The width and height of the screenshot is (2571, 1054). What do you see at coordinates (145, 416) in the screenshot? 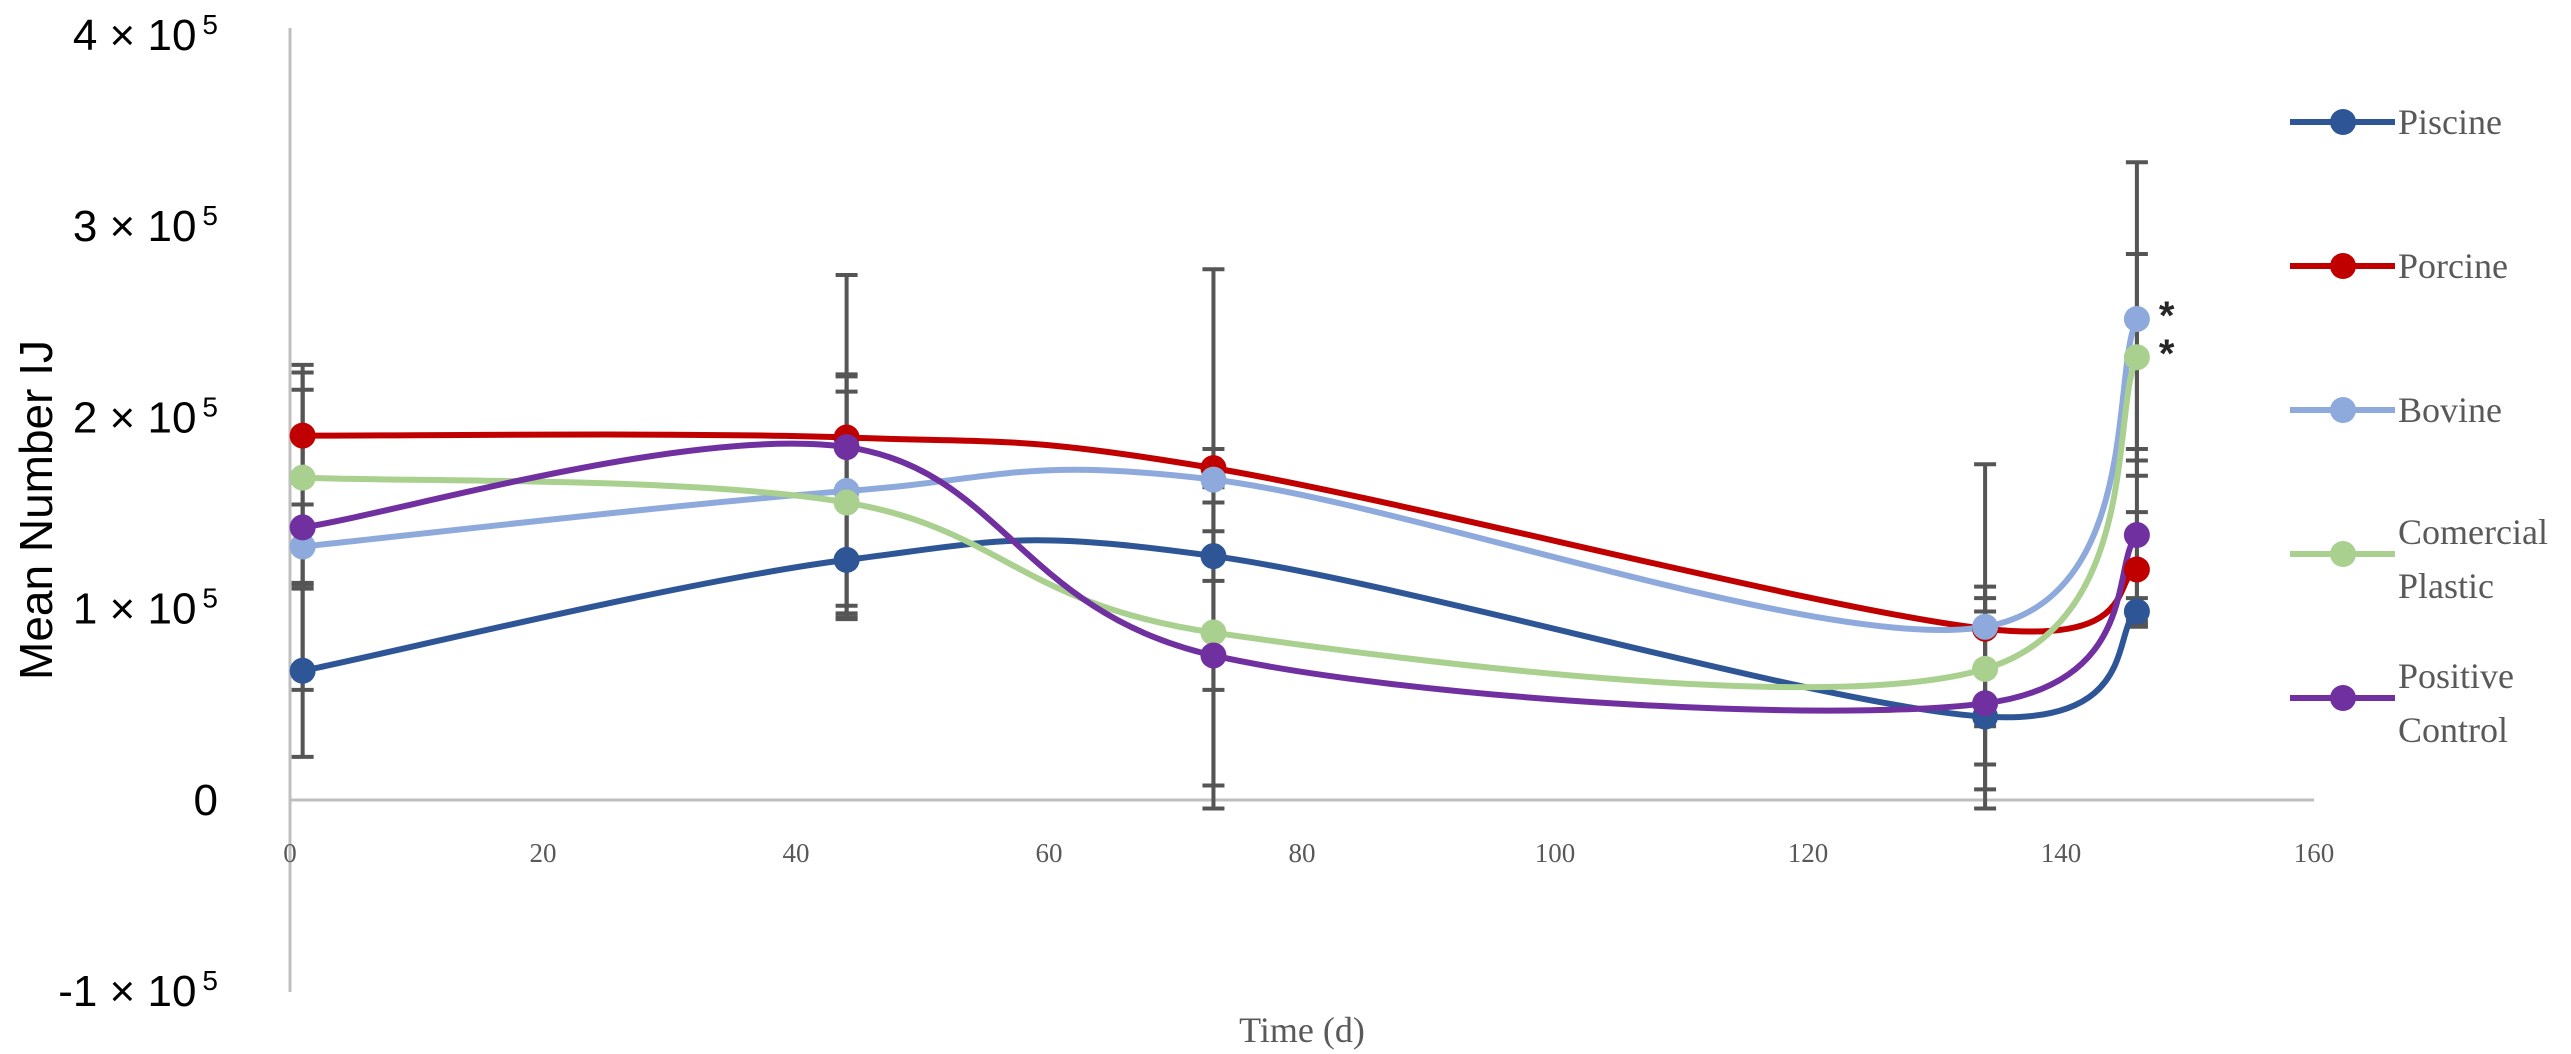
I see `y-tick-label: 2 × 10 5` at bounding box center [145, 416].